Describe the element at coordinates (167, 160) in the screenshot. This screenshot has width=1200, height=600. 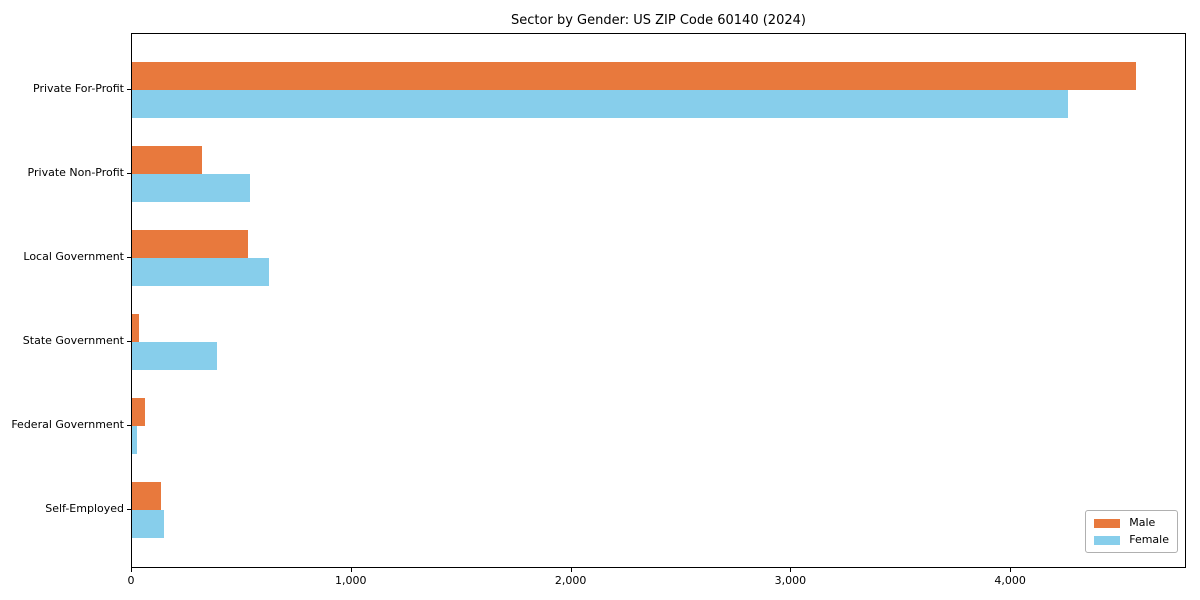
I see `bar-male-private-non-profit` at that location.